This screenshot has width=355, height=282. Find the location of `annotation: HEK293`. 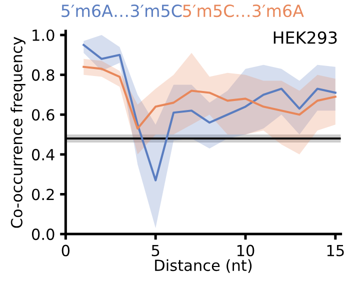

annotation: HEK293 is located at coordinates (305, 37).